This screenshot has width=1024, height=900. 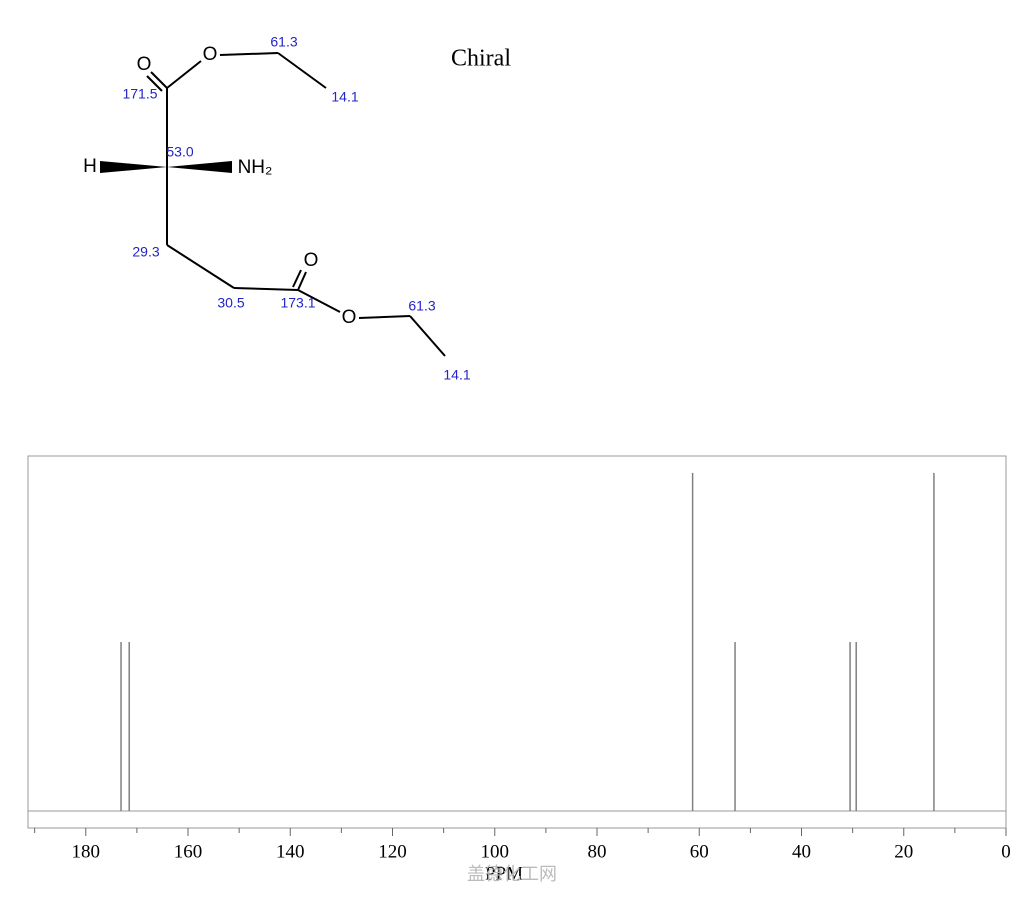 I want to click on watermark: 盖德化工网, so click(x=512, y=874).